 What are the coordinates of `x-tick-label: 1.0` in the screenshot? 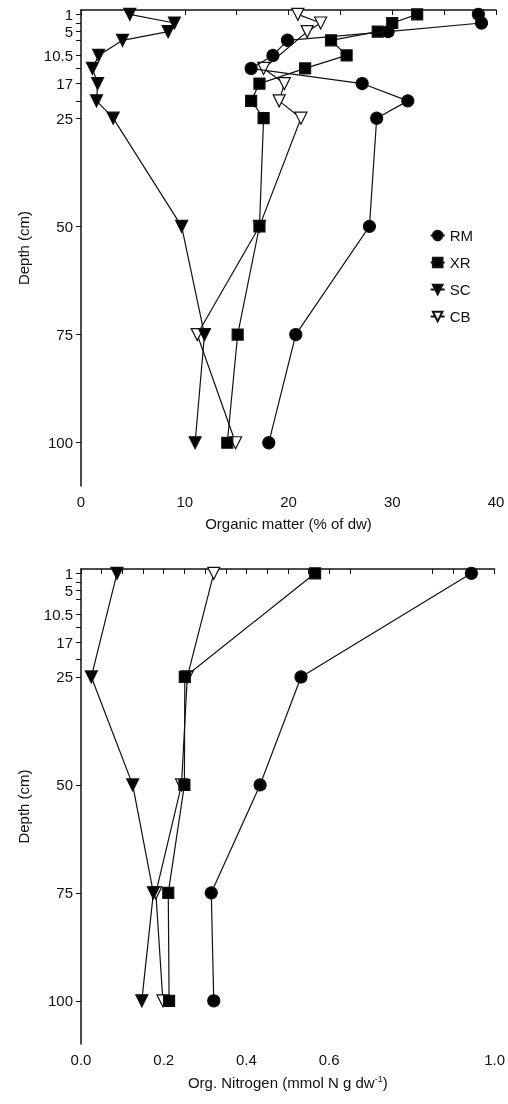 It's located at (494, 1059).